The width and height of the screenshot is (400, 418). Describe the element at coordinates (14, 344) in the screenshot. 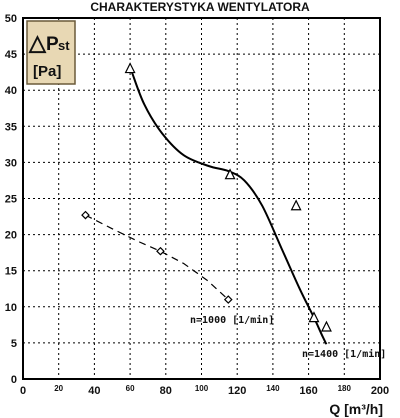

I see `y-tick-label: 5` at that location.